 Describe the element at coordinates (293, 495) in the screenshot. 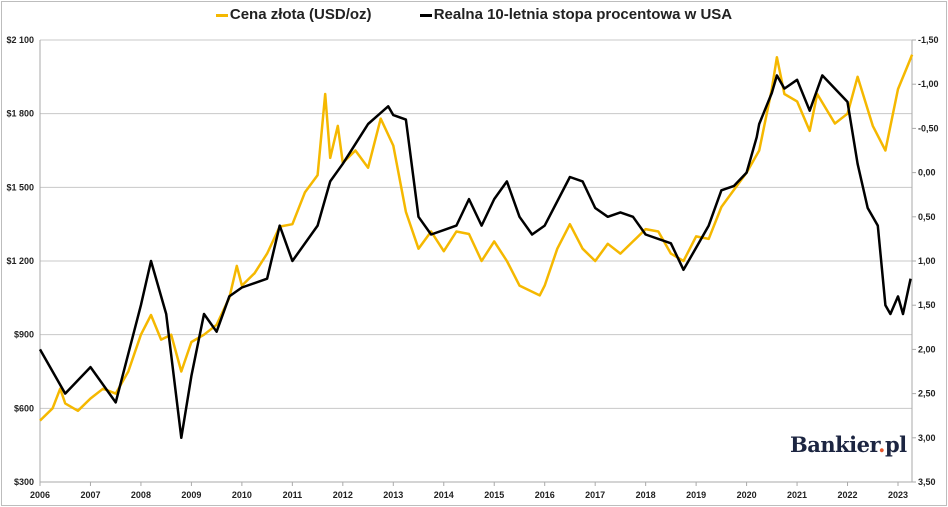

I see `x-tick-label: 2011` at that location.